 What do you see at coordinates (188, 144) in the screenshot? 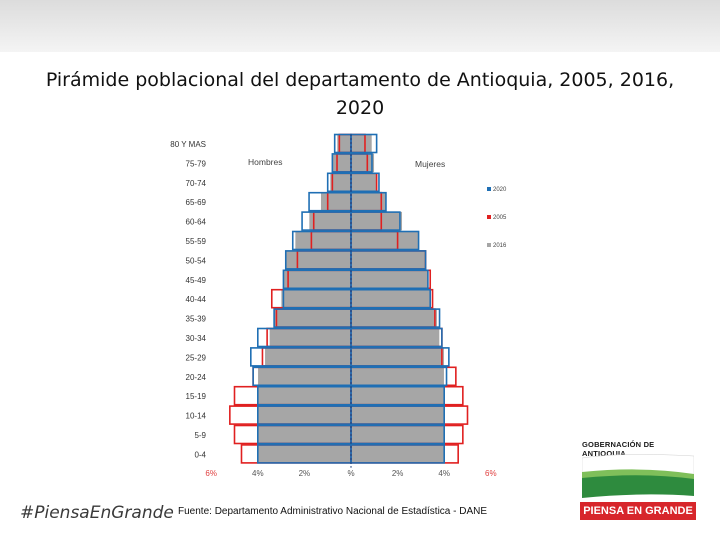
I see `age-group-label: 80 Y MAS` at bounding box center [188, 144].